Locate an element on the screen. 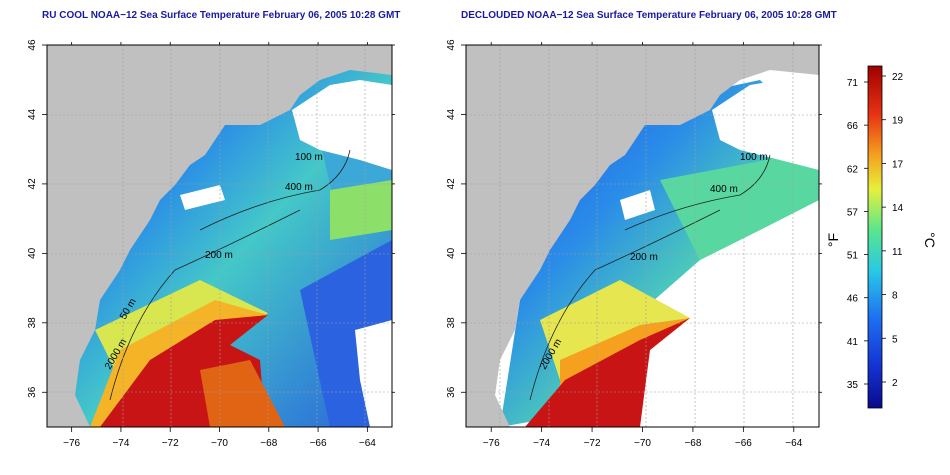  celsius-tick-label: 5 is located at coordinates (895, 339).